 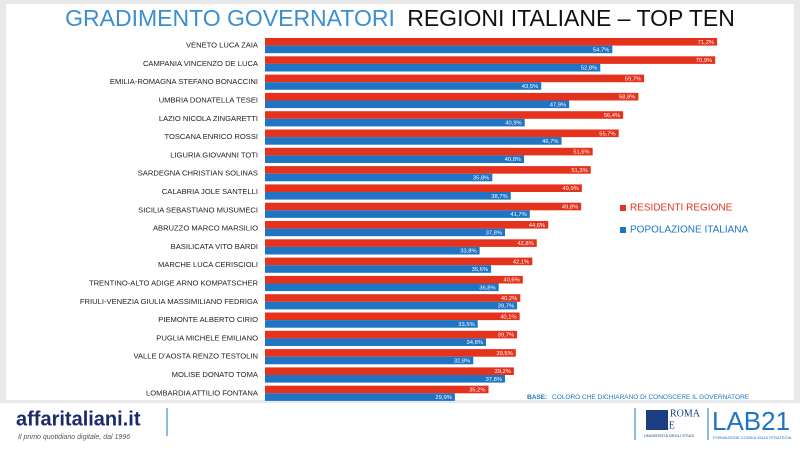 I want to click on category-label: LAZIO NICOLA ZINGARETTI, so click(x=208, y=118).